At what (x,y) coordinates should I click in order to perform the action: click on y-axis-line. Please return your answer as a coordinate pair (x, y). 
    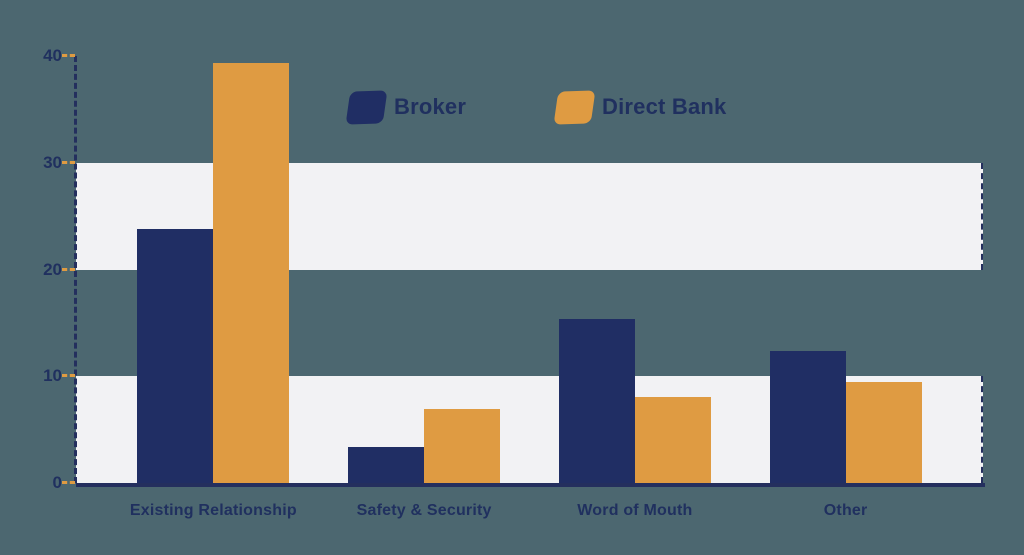
    Looking at the image, I should click on (75, 269).